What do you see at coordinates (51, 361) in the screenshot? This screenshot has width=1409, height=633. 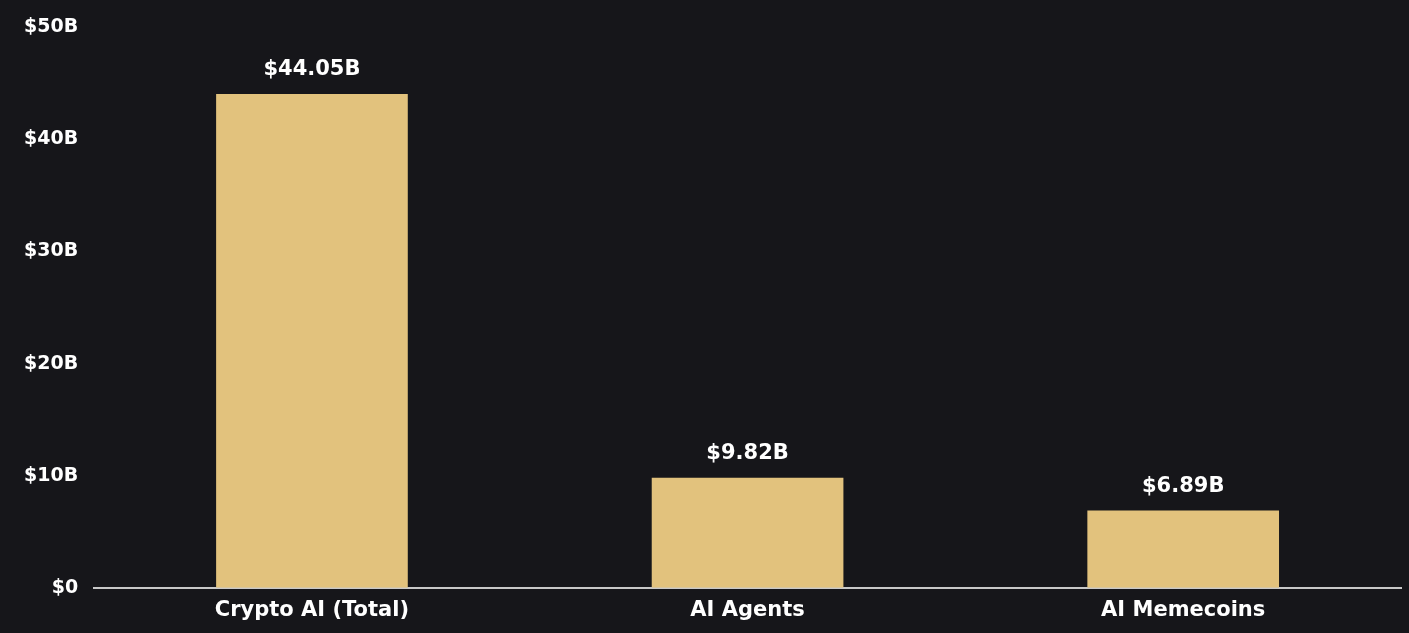 I see `y-tick-label: $20B` at bounding box center [51, 361].